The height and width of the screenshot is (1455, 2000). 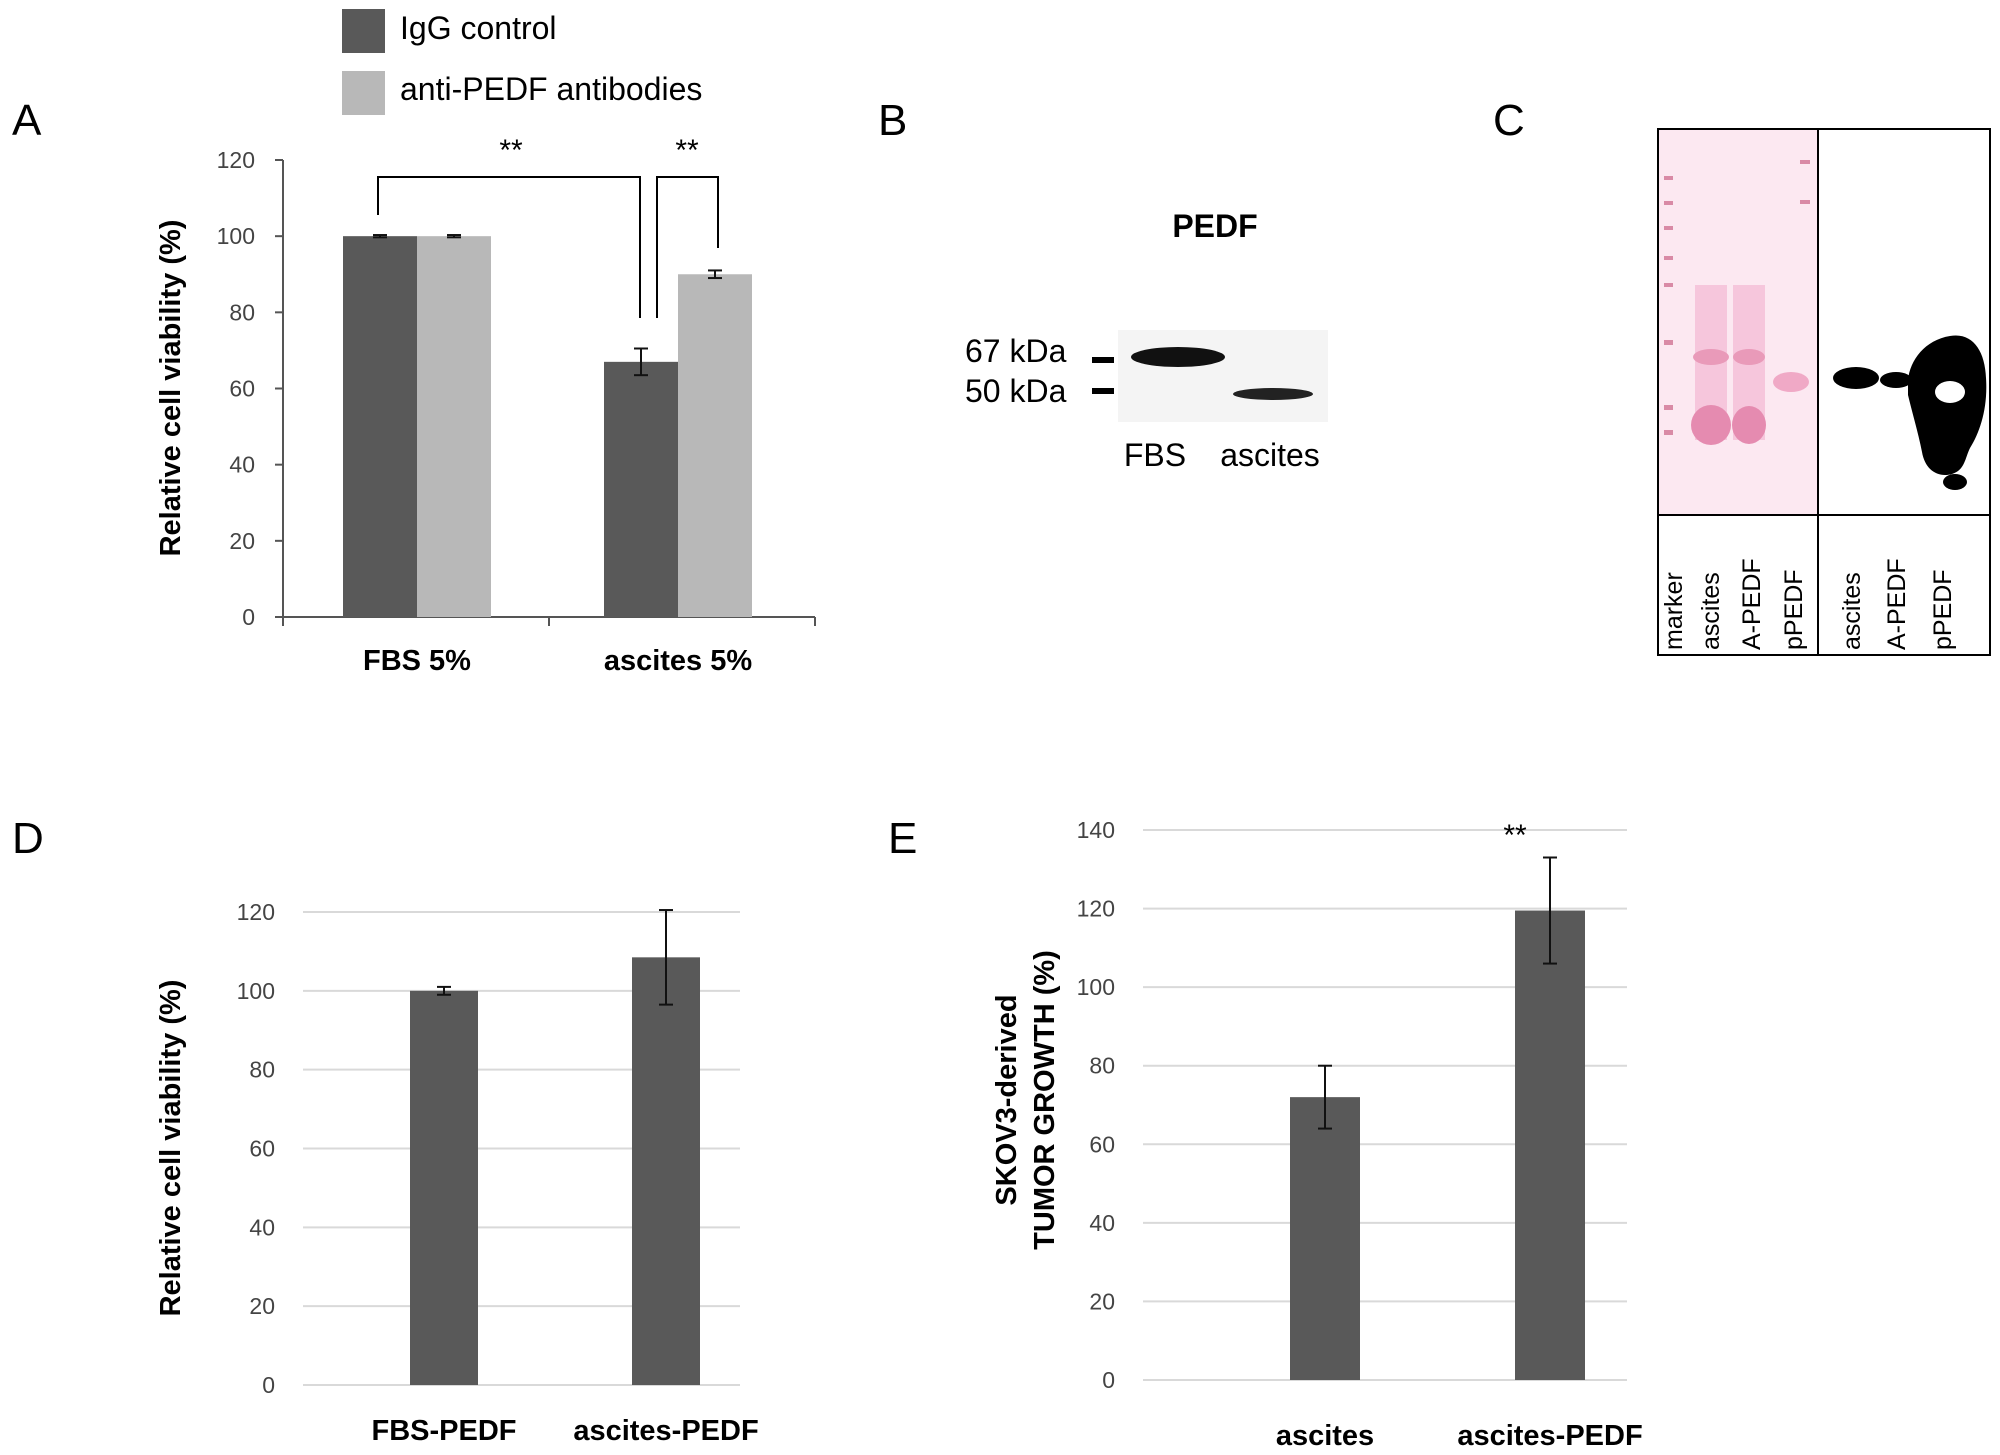 I want to click on panel-letter-b: B, so click(x=892, y=120).